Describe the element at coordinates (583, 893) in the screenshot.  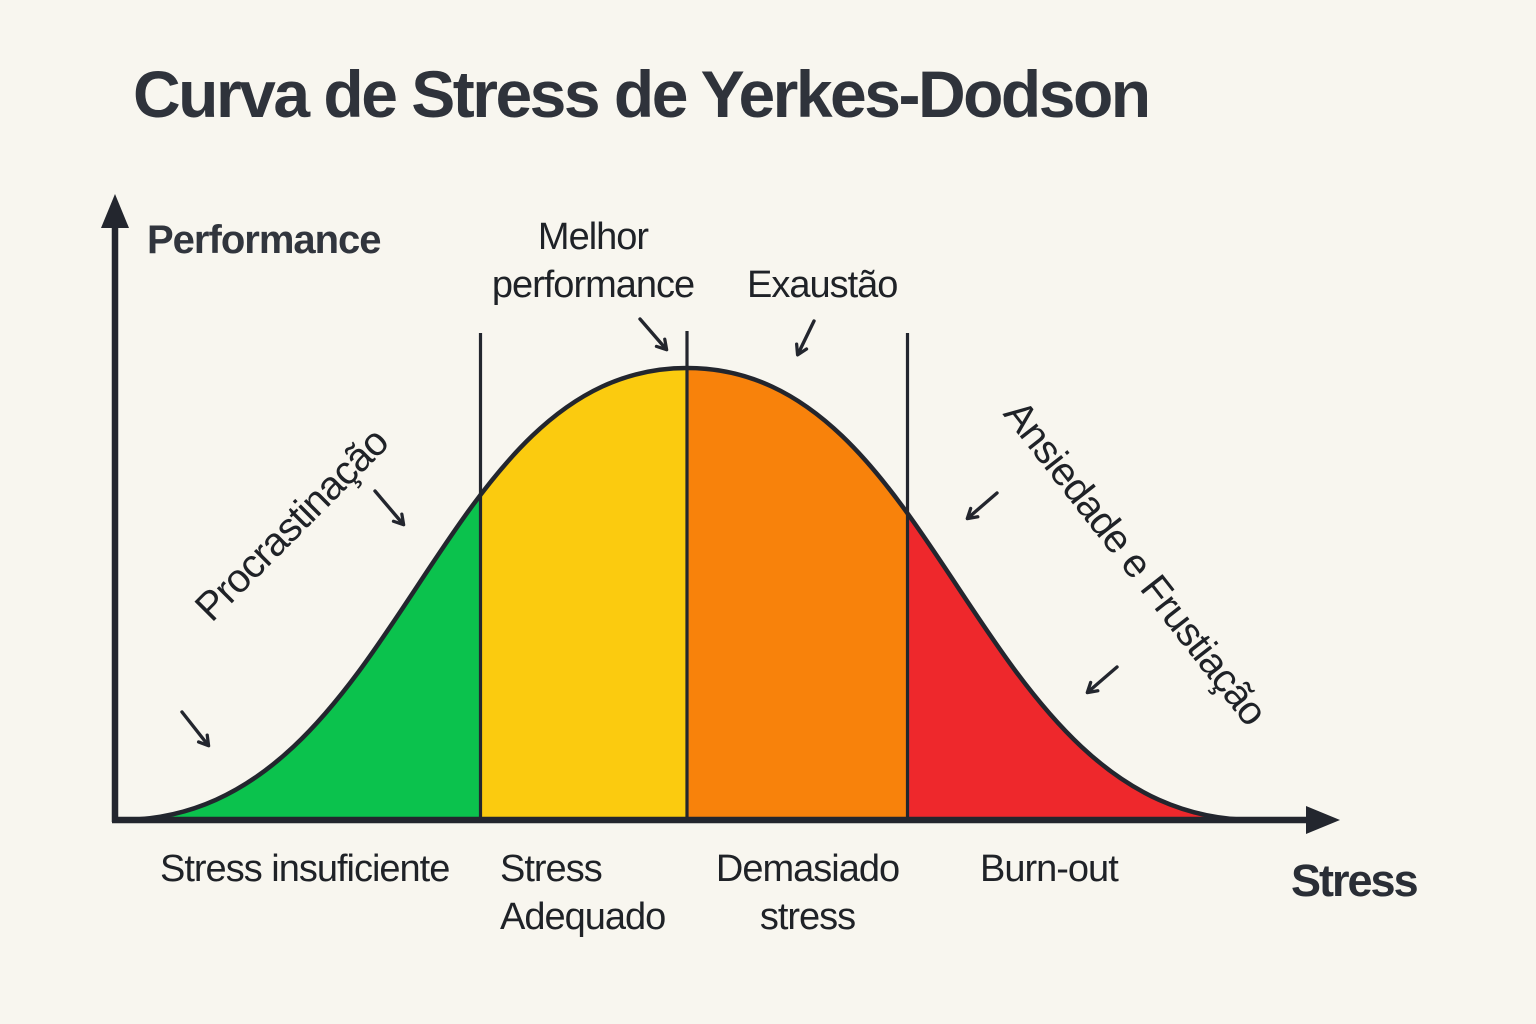
I see `zone-label-adequate-stress: Stress Adequado` at that location.